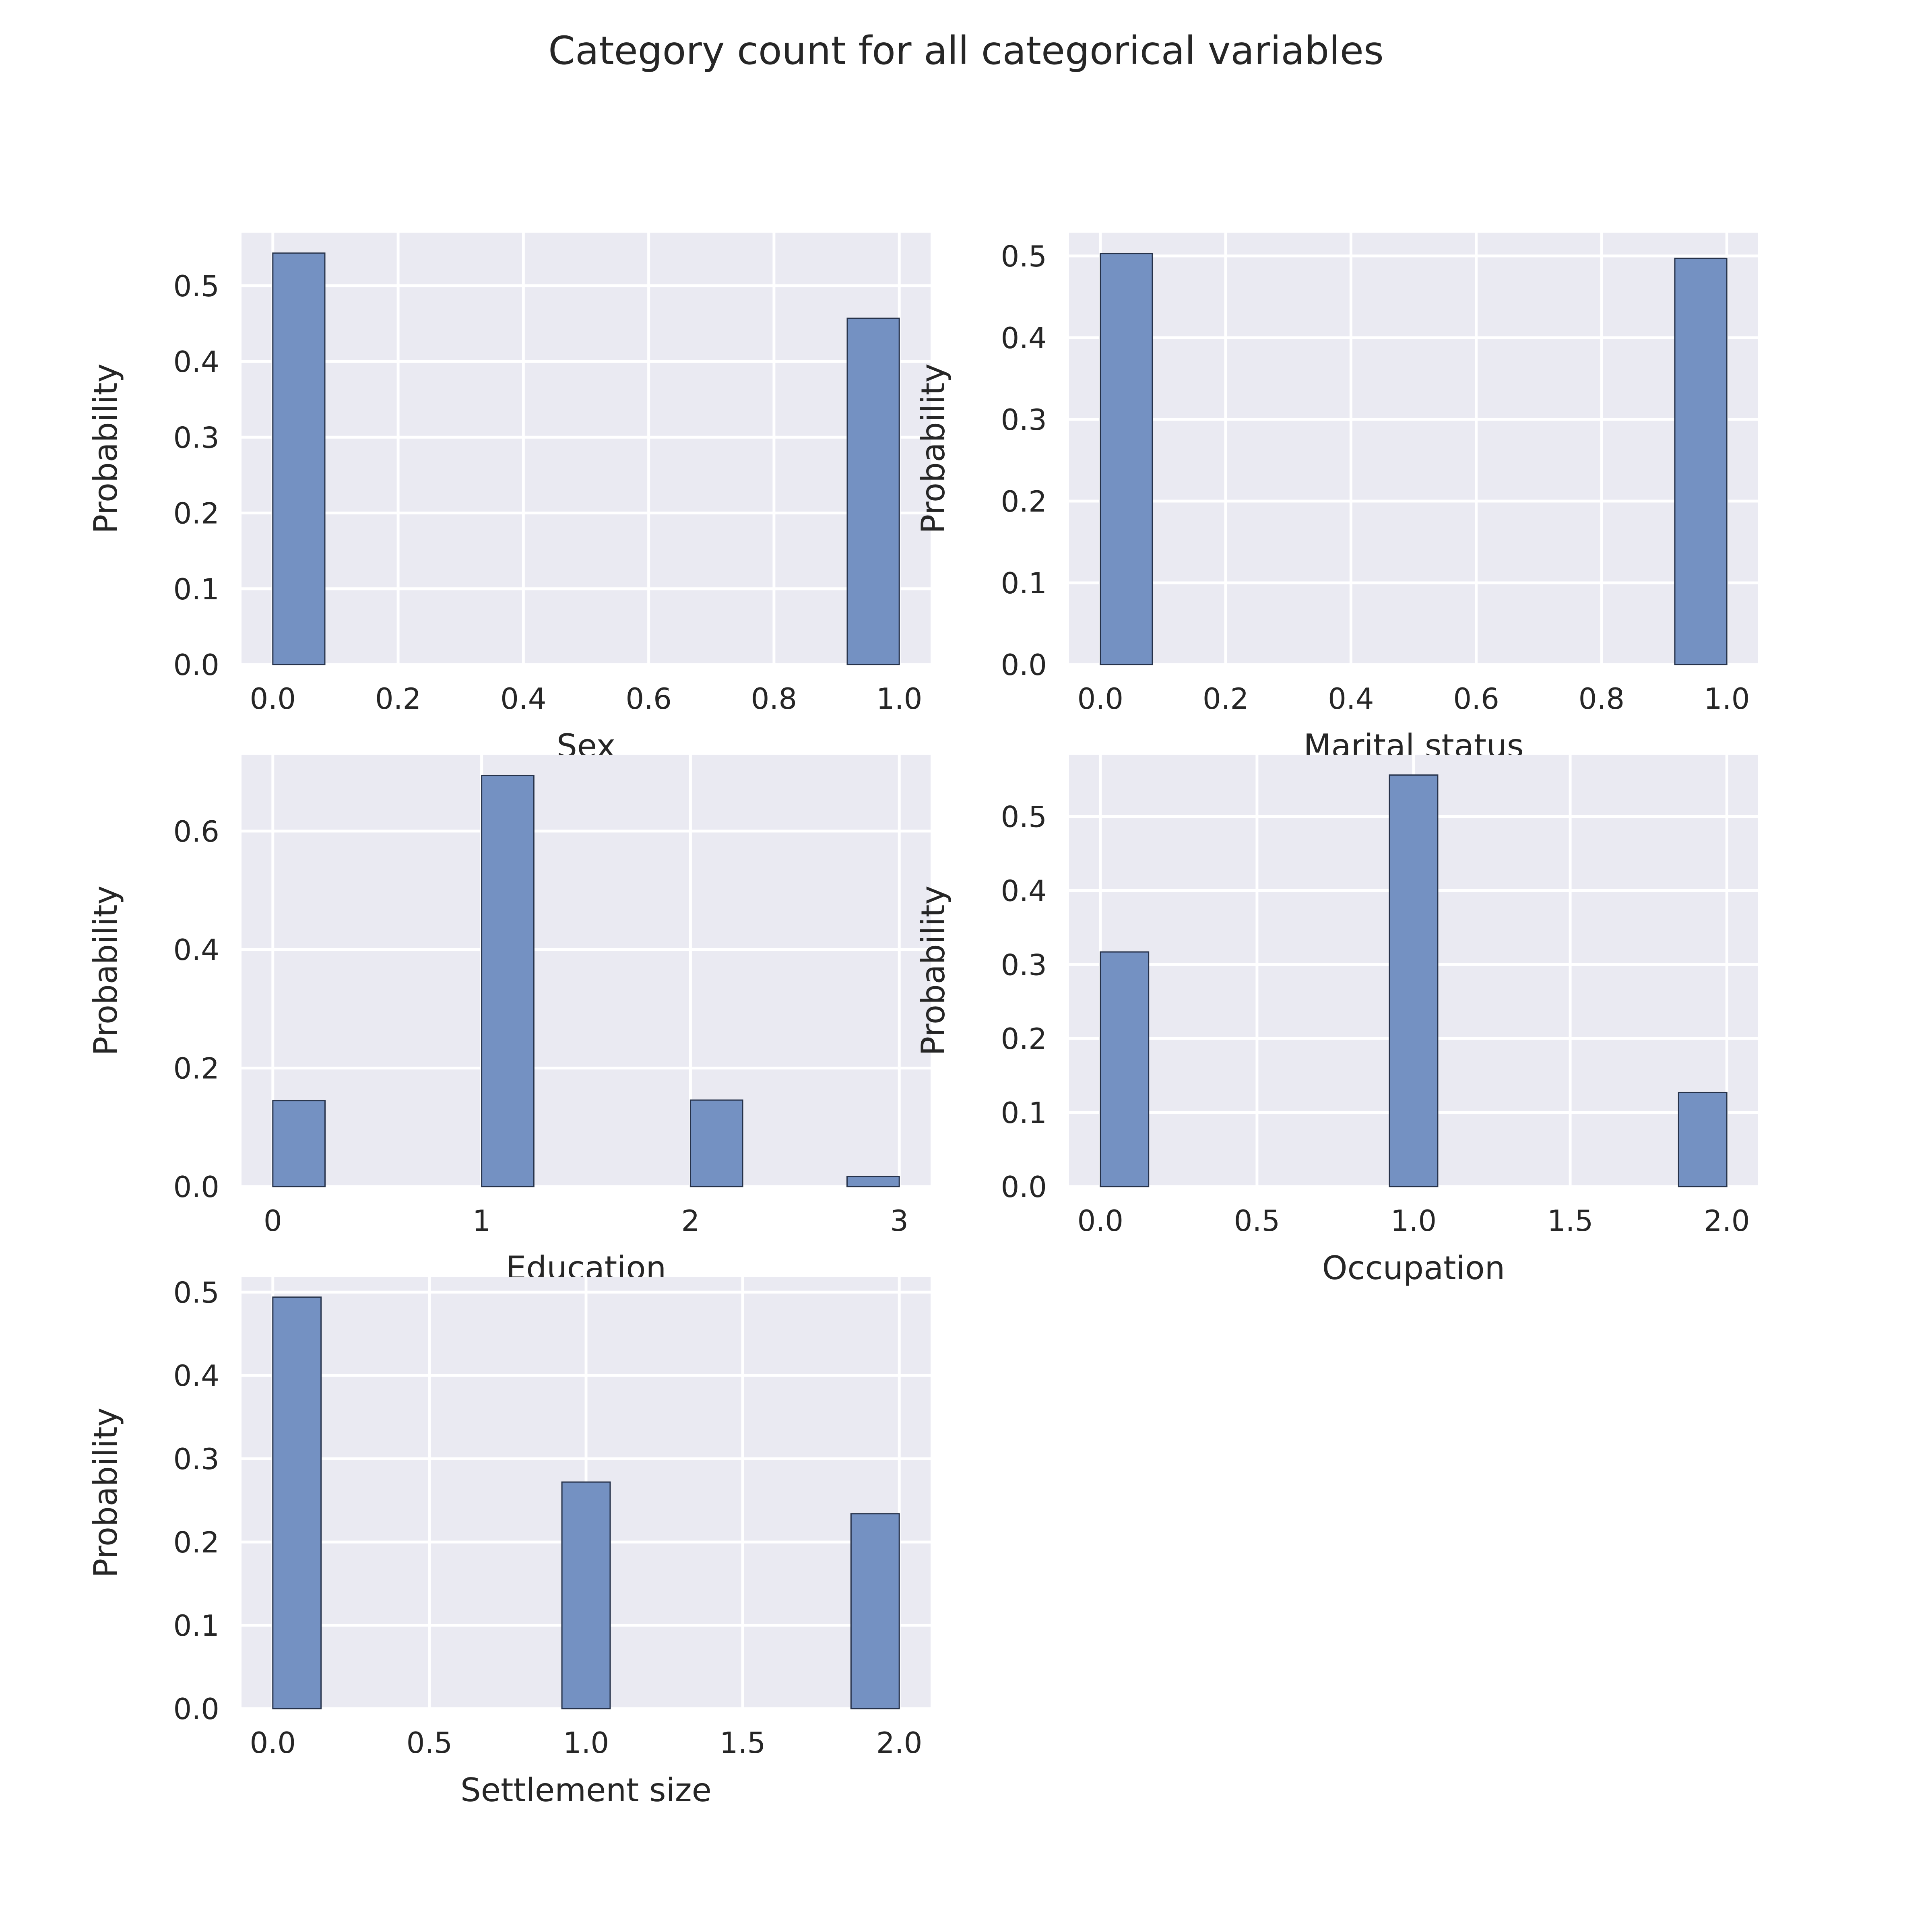 The width and height of the screenshot is (1932, 1932). I want to click on x-tick-label: 0, so click(273, 1221).